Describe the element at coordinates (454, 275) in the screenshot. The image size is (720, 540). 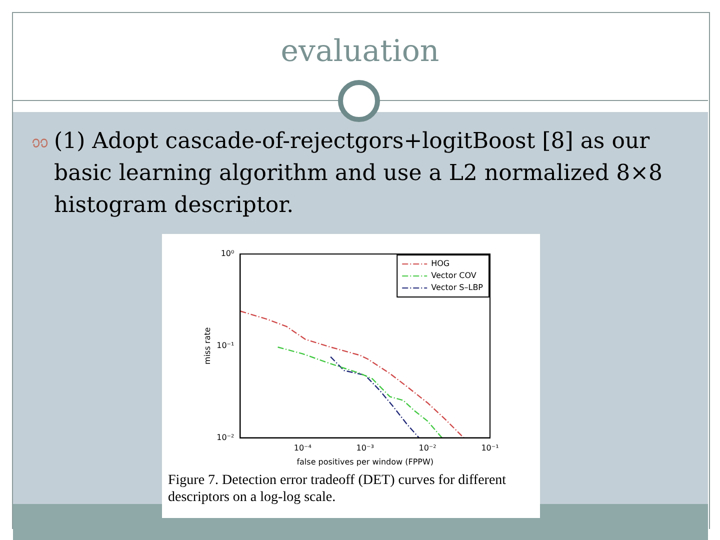
I see `legend-label: Vector COV` at that location.